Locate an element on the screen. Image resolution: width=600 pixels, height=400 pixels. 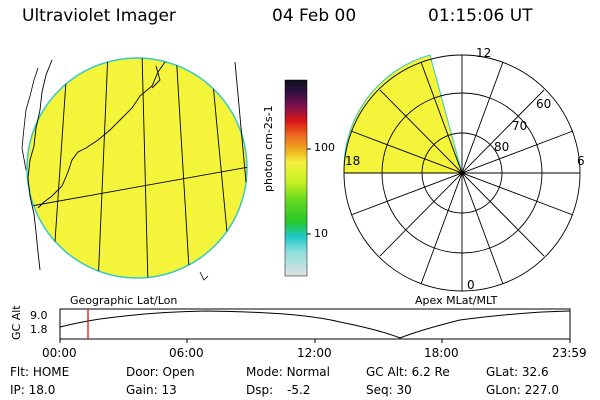
mlt-label-12: 12 is located at coordinates (484, 53).